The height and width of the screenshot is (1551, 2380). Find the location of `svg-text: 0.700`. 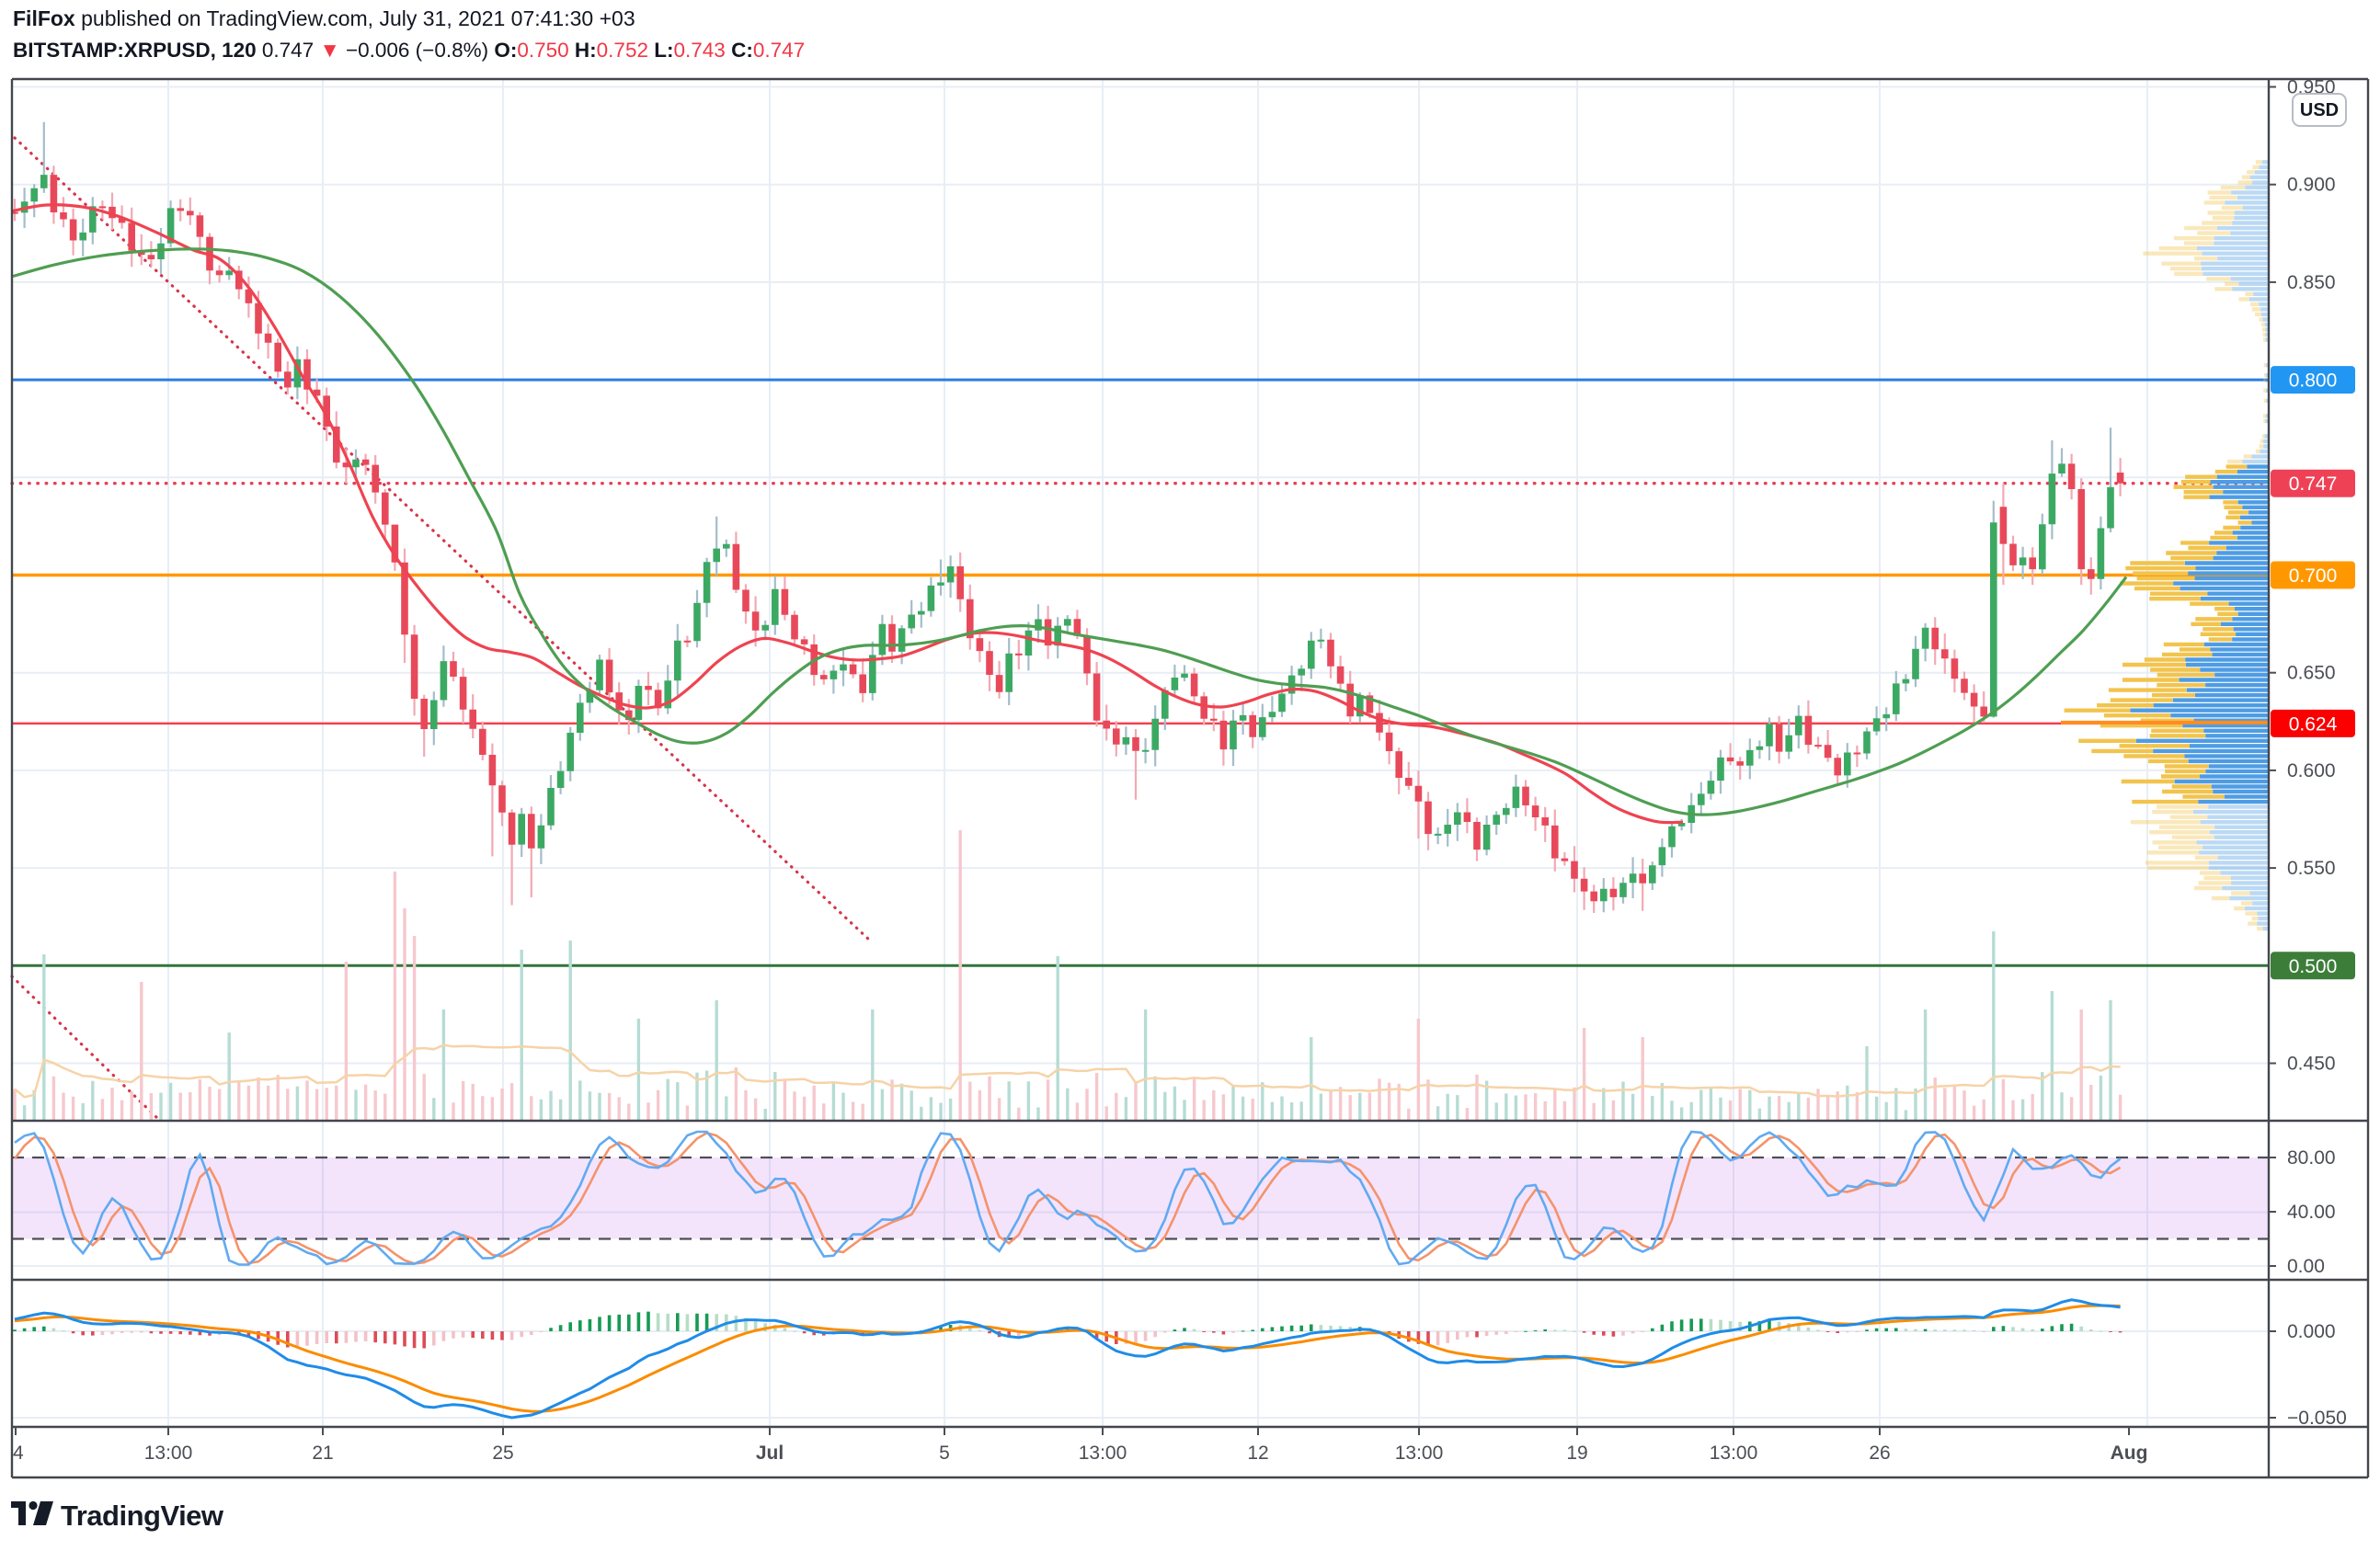

svg-text: 0.700 is located at coordinates (2313, 576).